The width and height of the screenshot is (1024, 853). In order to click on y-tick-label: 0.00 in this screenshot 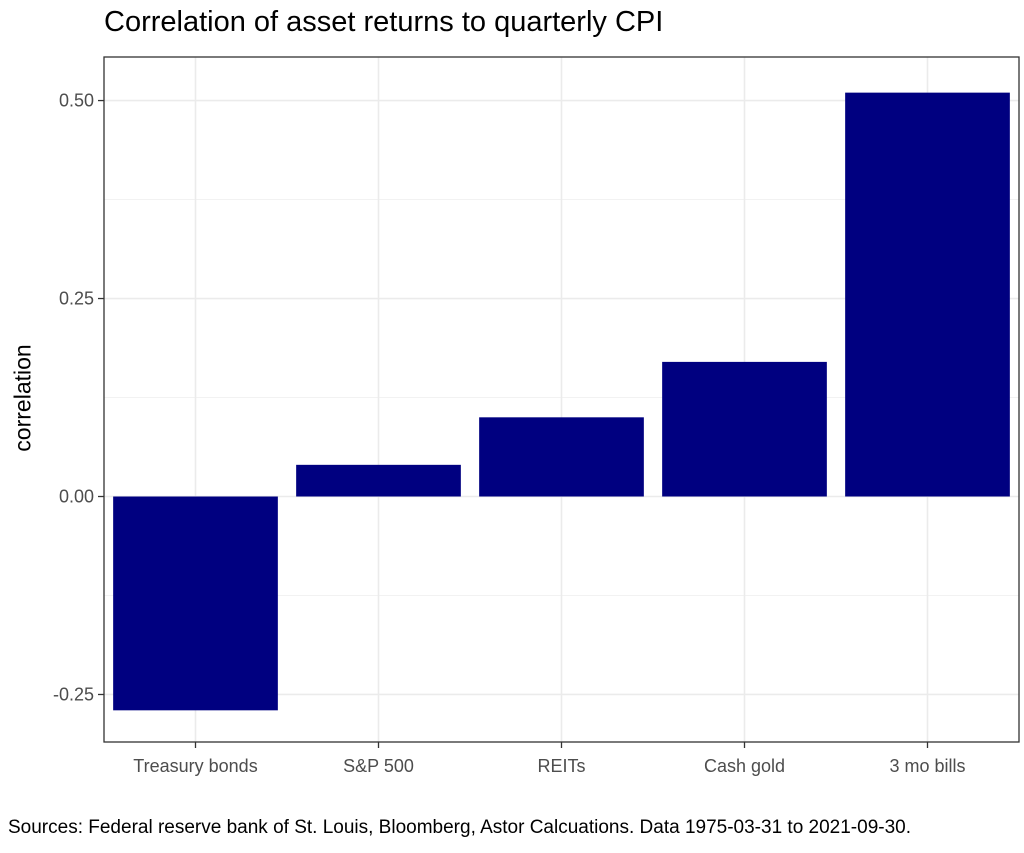, I will do `click(76, 497)`.